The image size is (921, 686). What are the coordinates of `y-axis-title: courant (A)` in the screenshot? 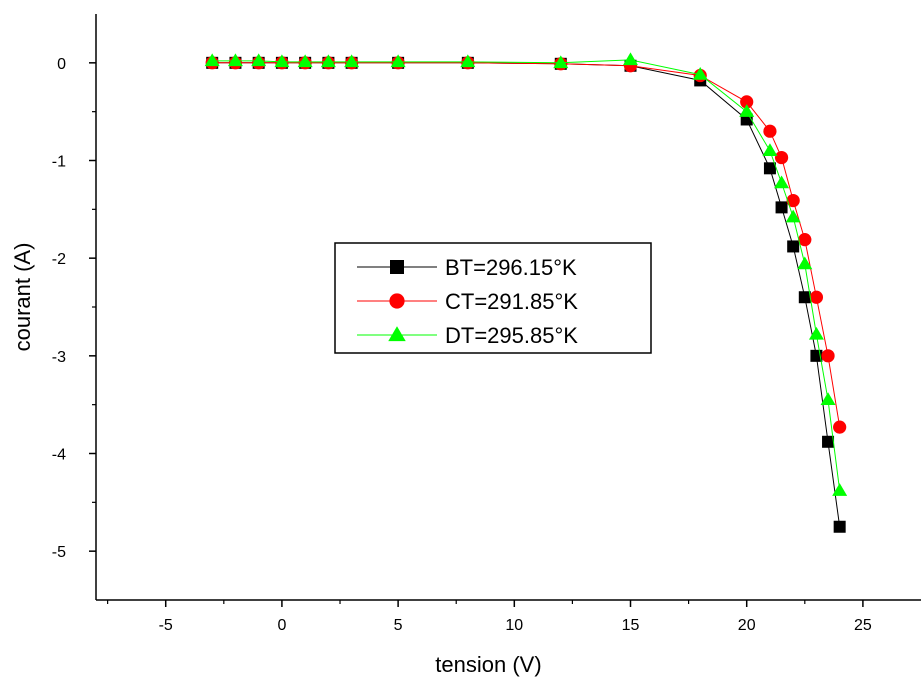 It's located at (22, 297).